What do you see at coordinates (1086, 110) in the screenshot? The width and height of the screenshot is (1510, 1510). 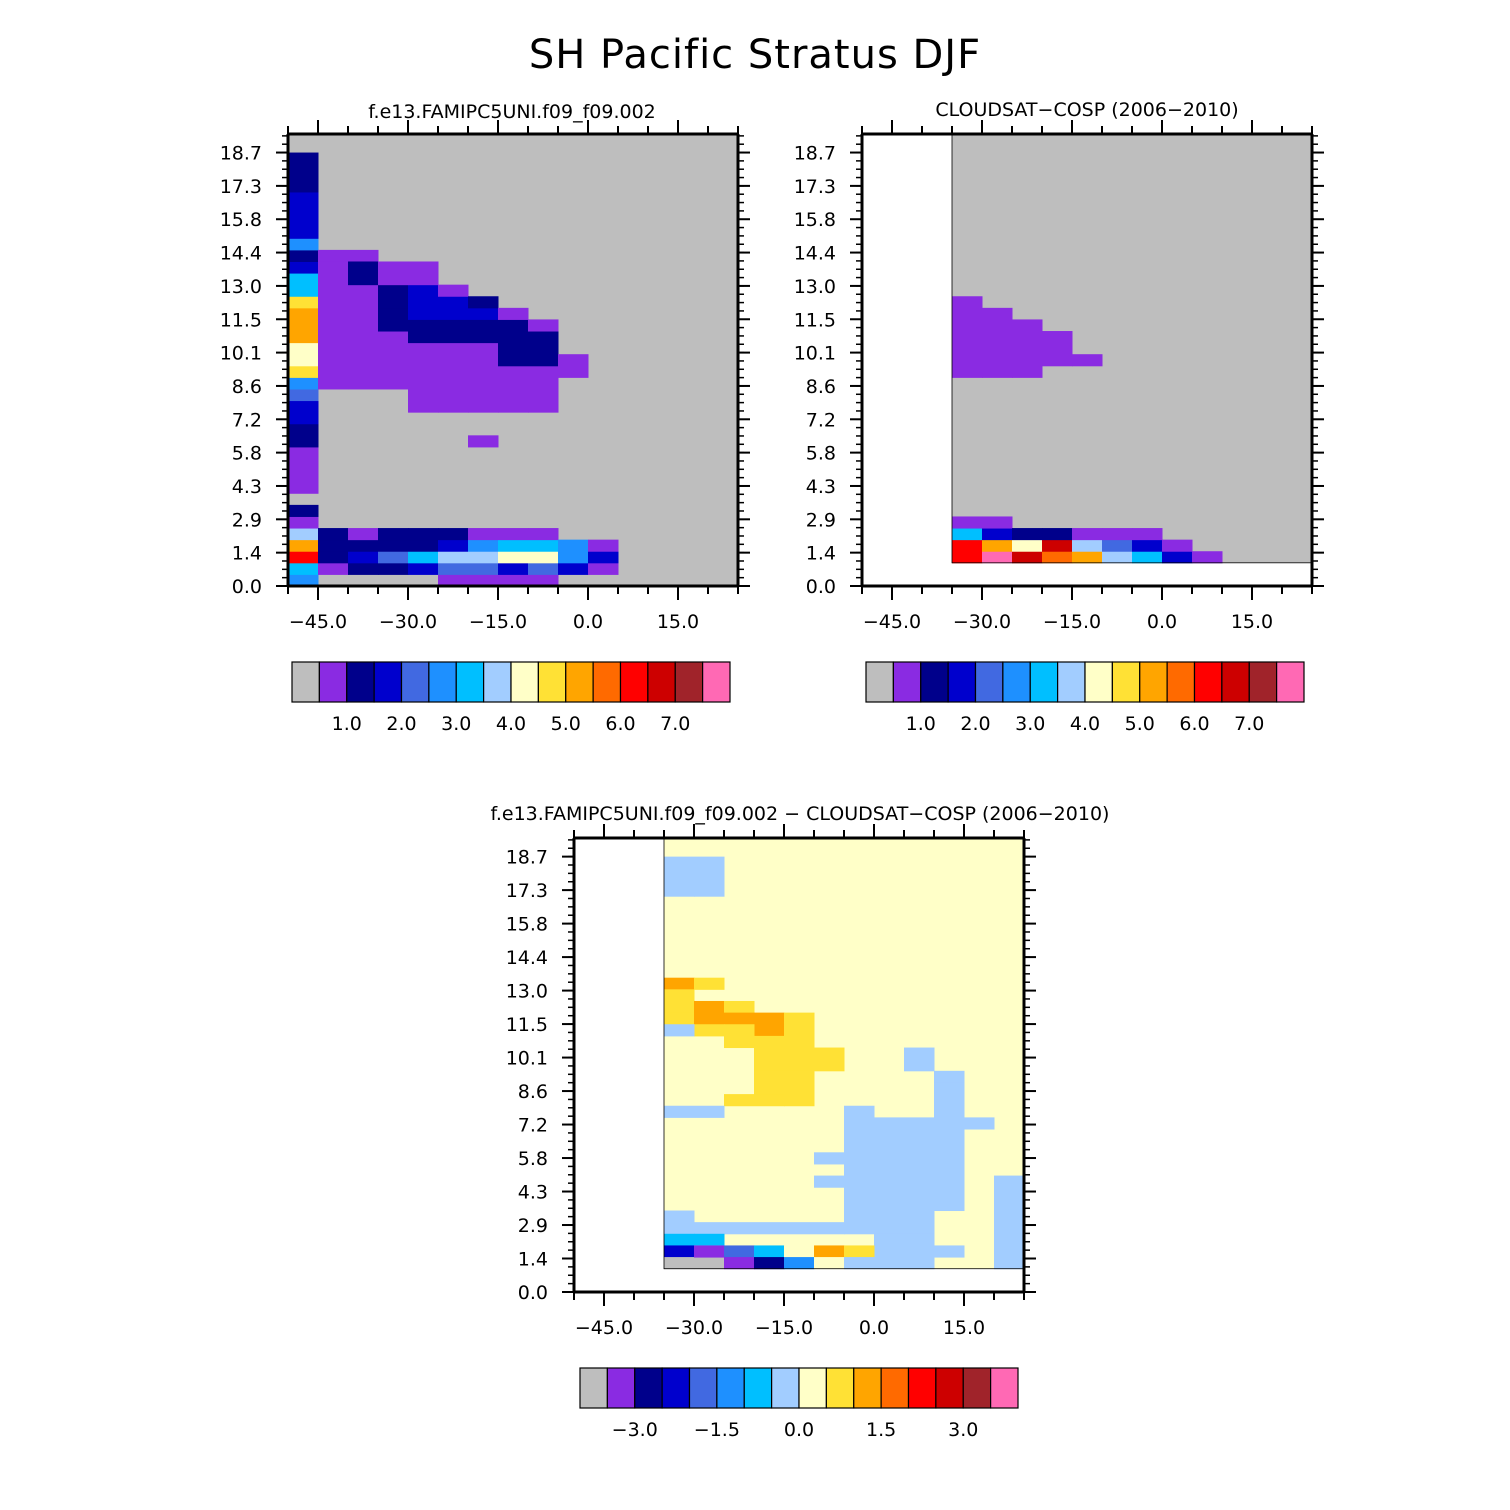 I see `panel-obs-title: CLOUDSAT−COSP (2006−2010)` at bounding box center [1086, 110].